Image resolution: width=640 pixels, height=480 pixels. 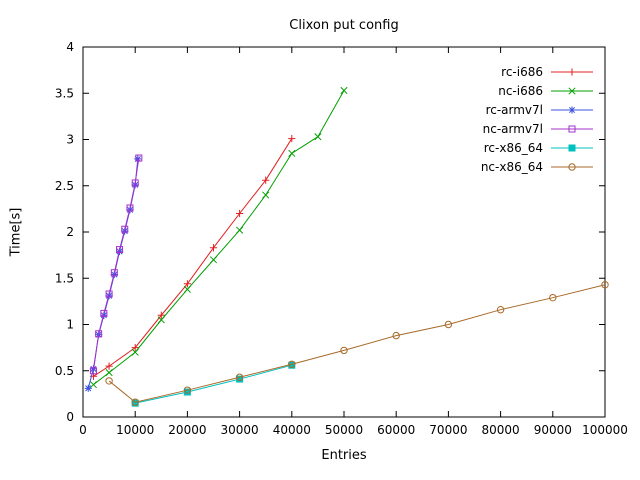 I want to click on y-tick-label: 4, so click(x=70, y=47).